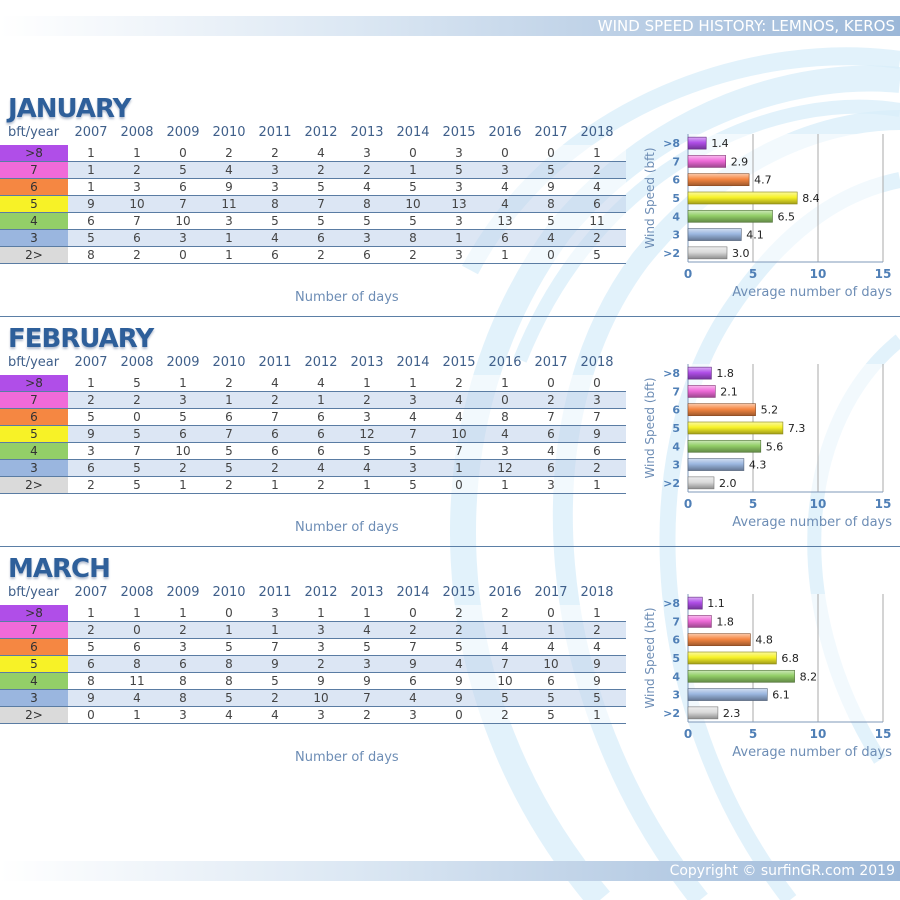 The height and width of the screenshot is (900, 900). I want to click on bar-value-label: 6.1, so click(781, 695).